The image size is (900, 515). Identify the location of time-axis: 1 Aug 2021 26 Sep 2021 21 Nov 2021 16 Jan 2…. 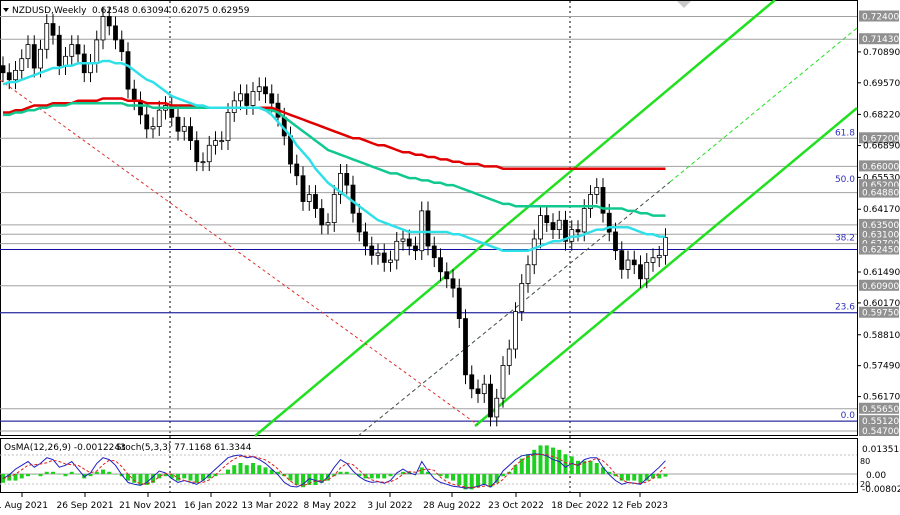
(334, 502).